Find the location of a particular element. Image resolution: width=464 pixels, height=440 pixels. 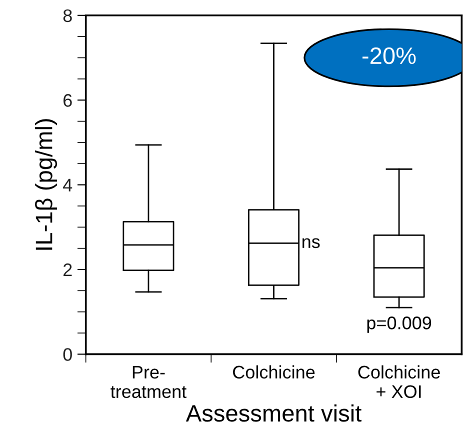

annotation: ns is located at coordinates (311, 243).